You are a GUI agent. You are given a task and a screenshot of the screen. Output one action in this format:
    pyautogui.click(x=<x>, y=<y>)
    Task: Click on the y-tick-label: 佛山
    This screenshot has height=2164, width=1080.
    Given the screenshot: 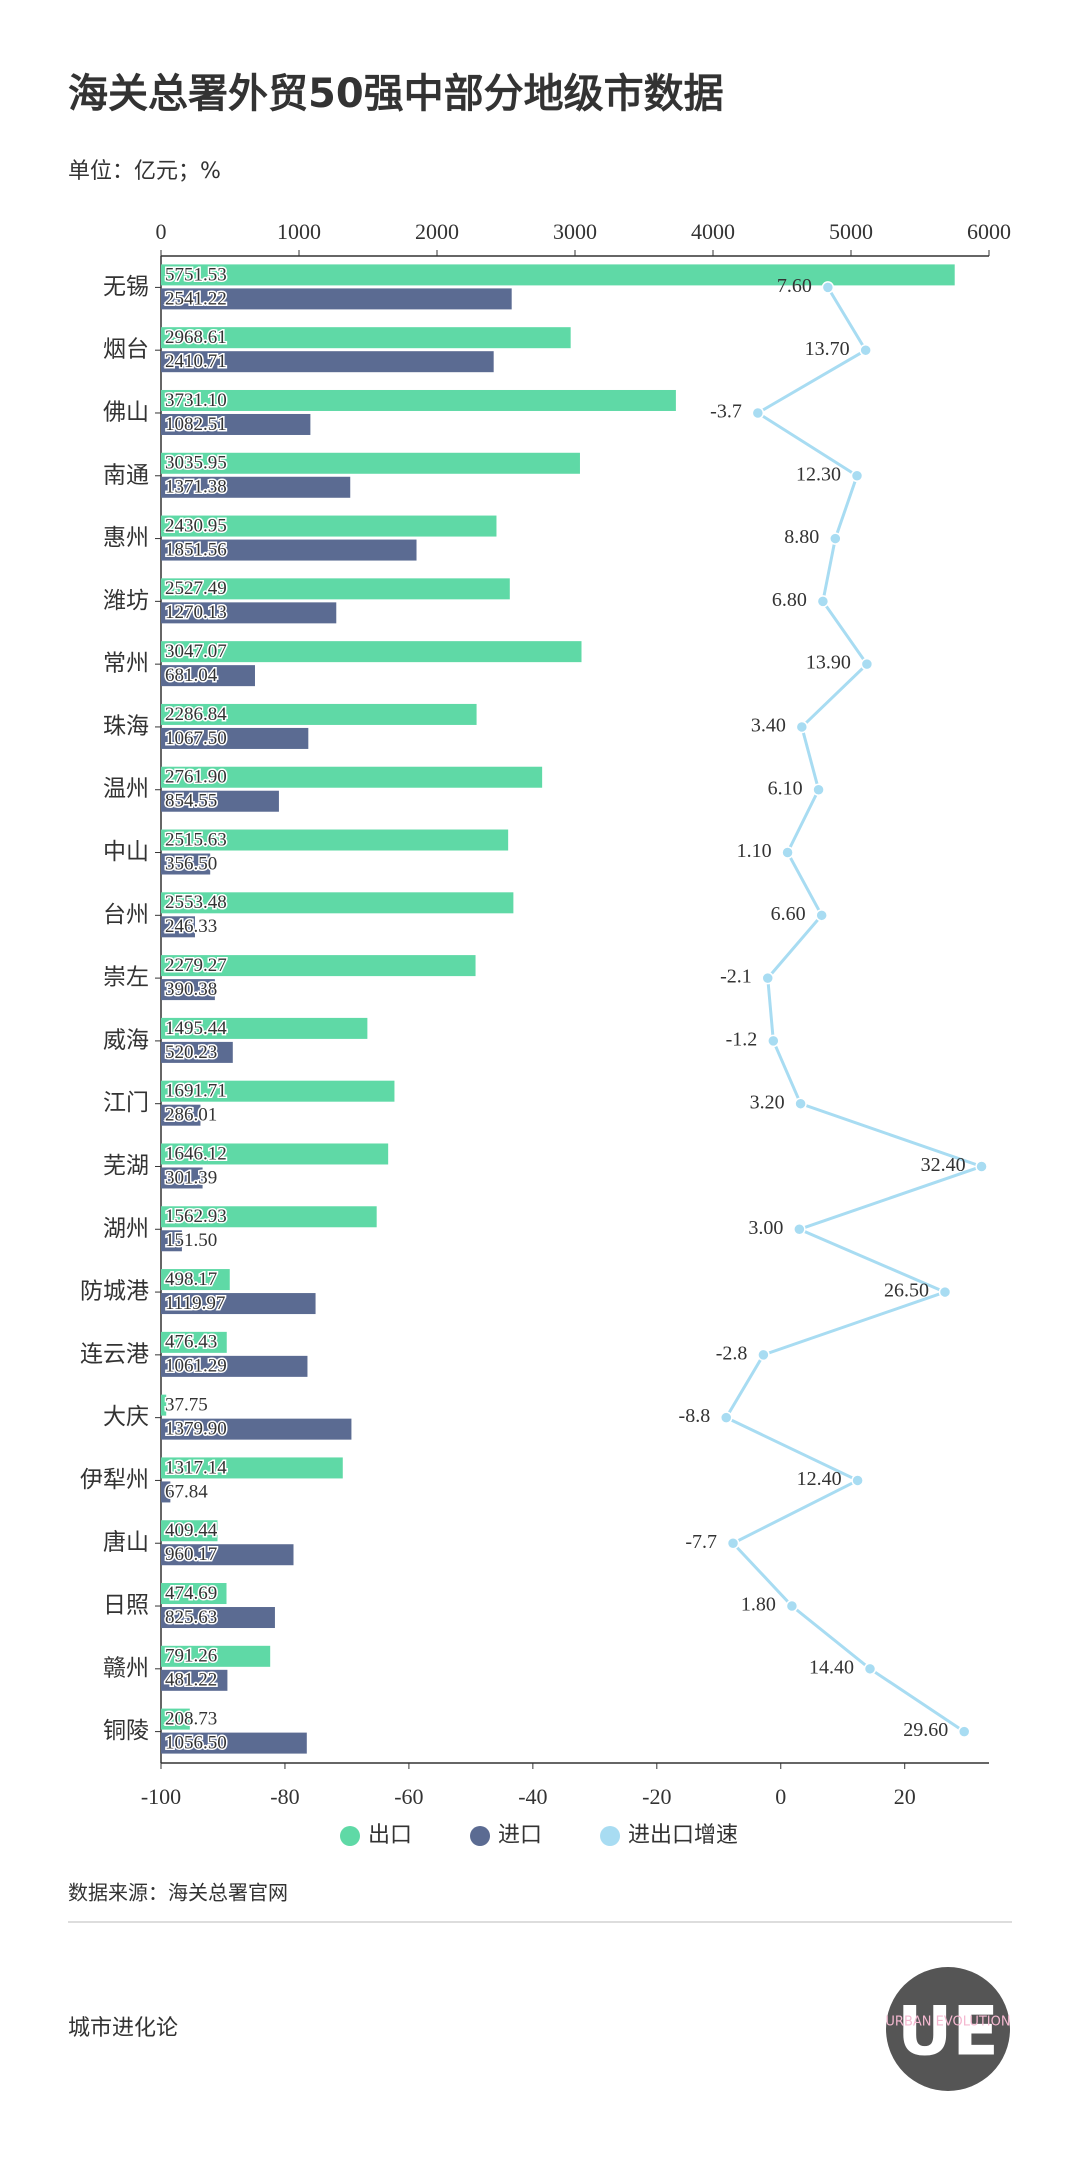 What is the action you would take?
    pyautogui.click(x=126, y=412)
    